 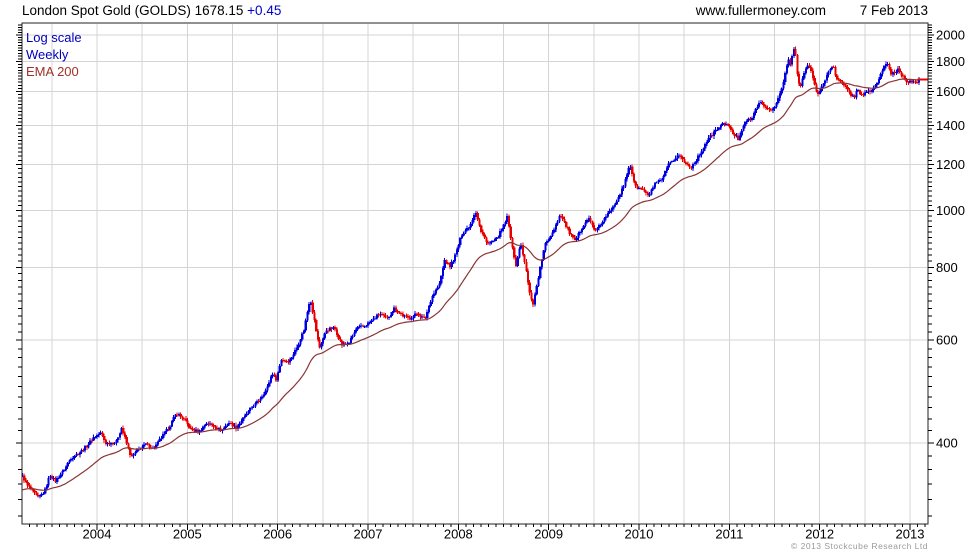 What do you see at coordinates (548, 534) in the screenshot?
I see `x-axis-label: 2009` at bounding box center [548, 534].